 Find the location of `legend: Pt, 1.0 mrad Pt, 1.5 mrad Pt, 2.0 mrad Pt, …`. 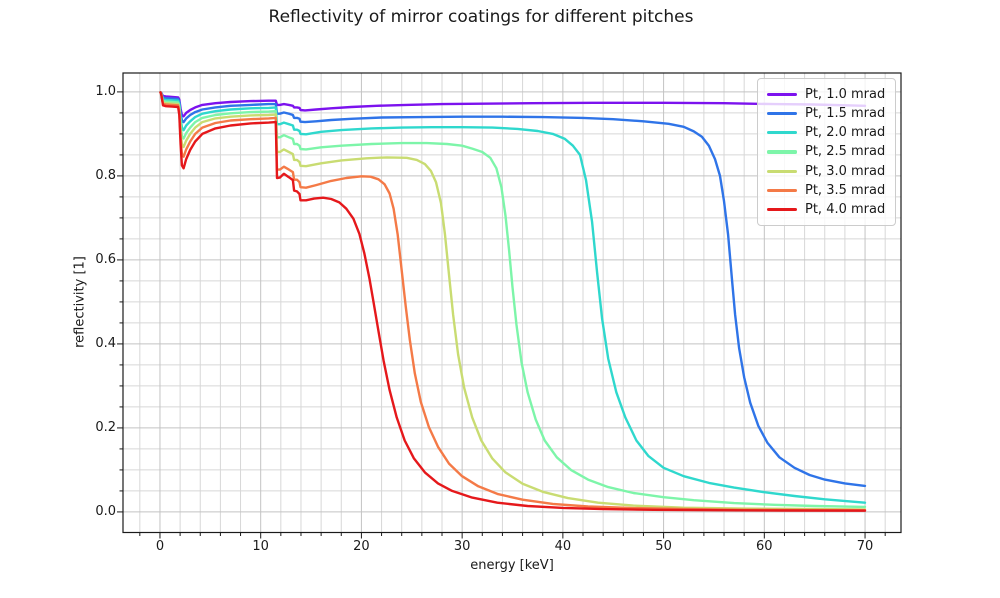

legend: Pt, 1.0 mrad Pt, 1.5 mrad Pt, 2.0 mrad Pt, … is located at coordinates (826, 152).